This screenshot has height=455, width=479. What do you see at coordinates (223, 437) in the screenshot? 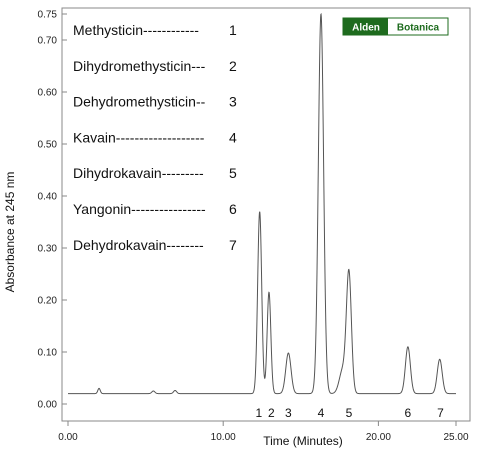
I see `x-tick-label: 10.00` at bounding box center [223, 437].